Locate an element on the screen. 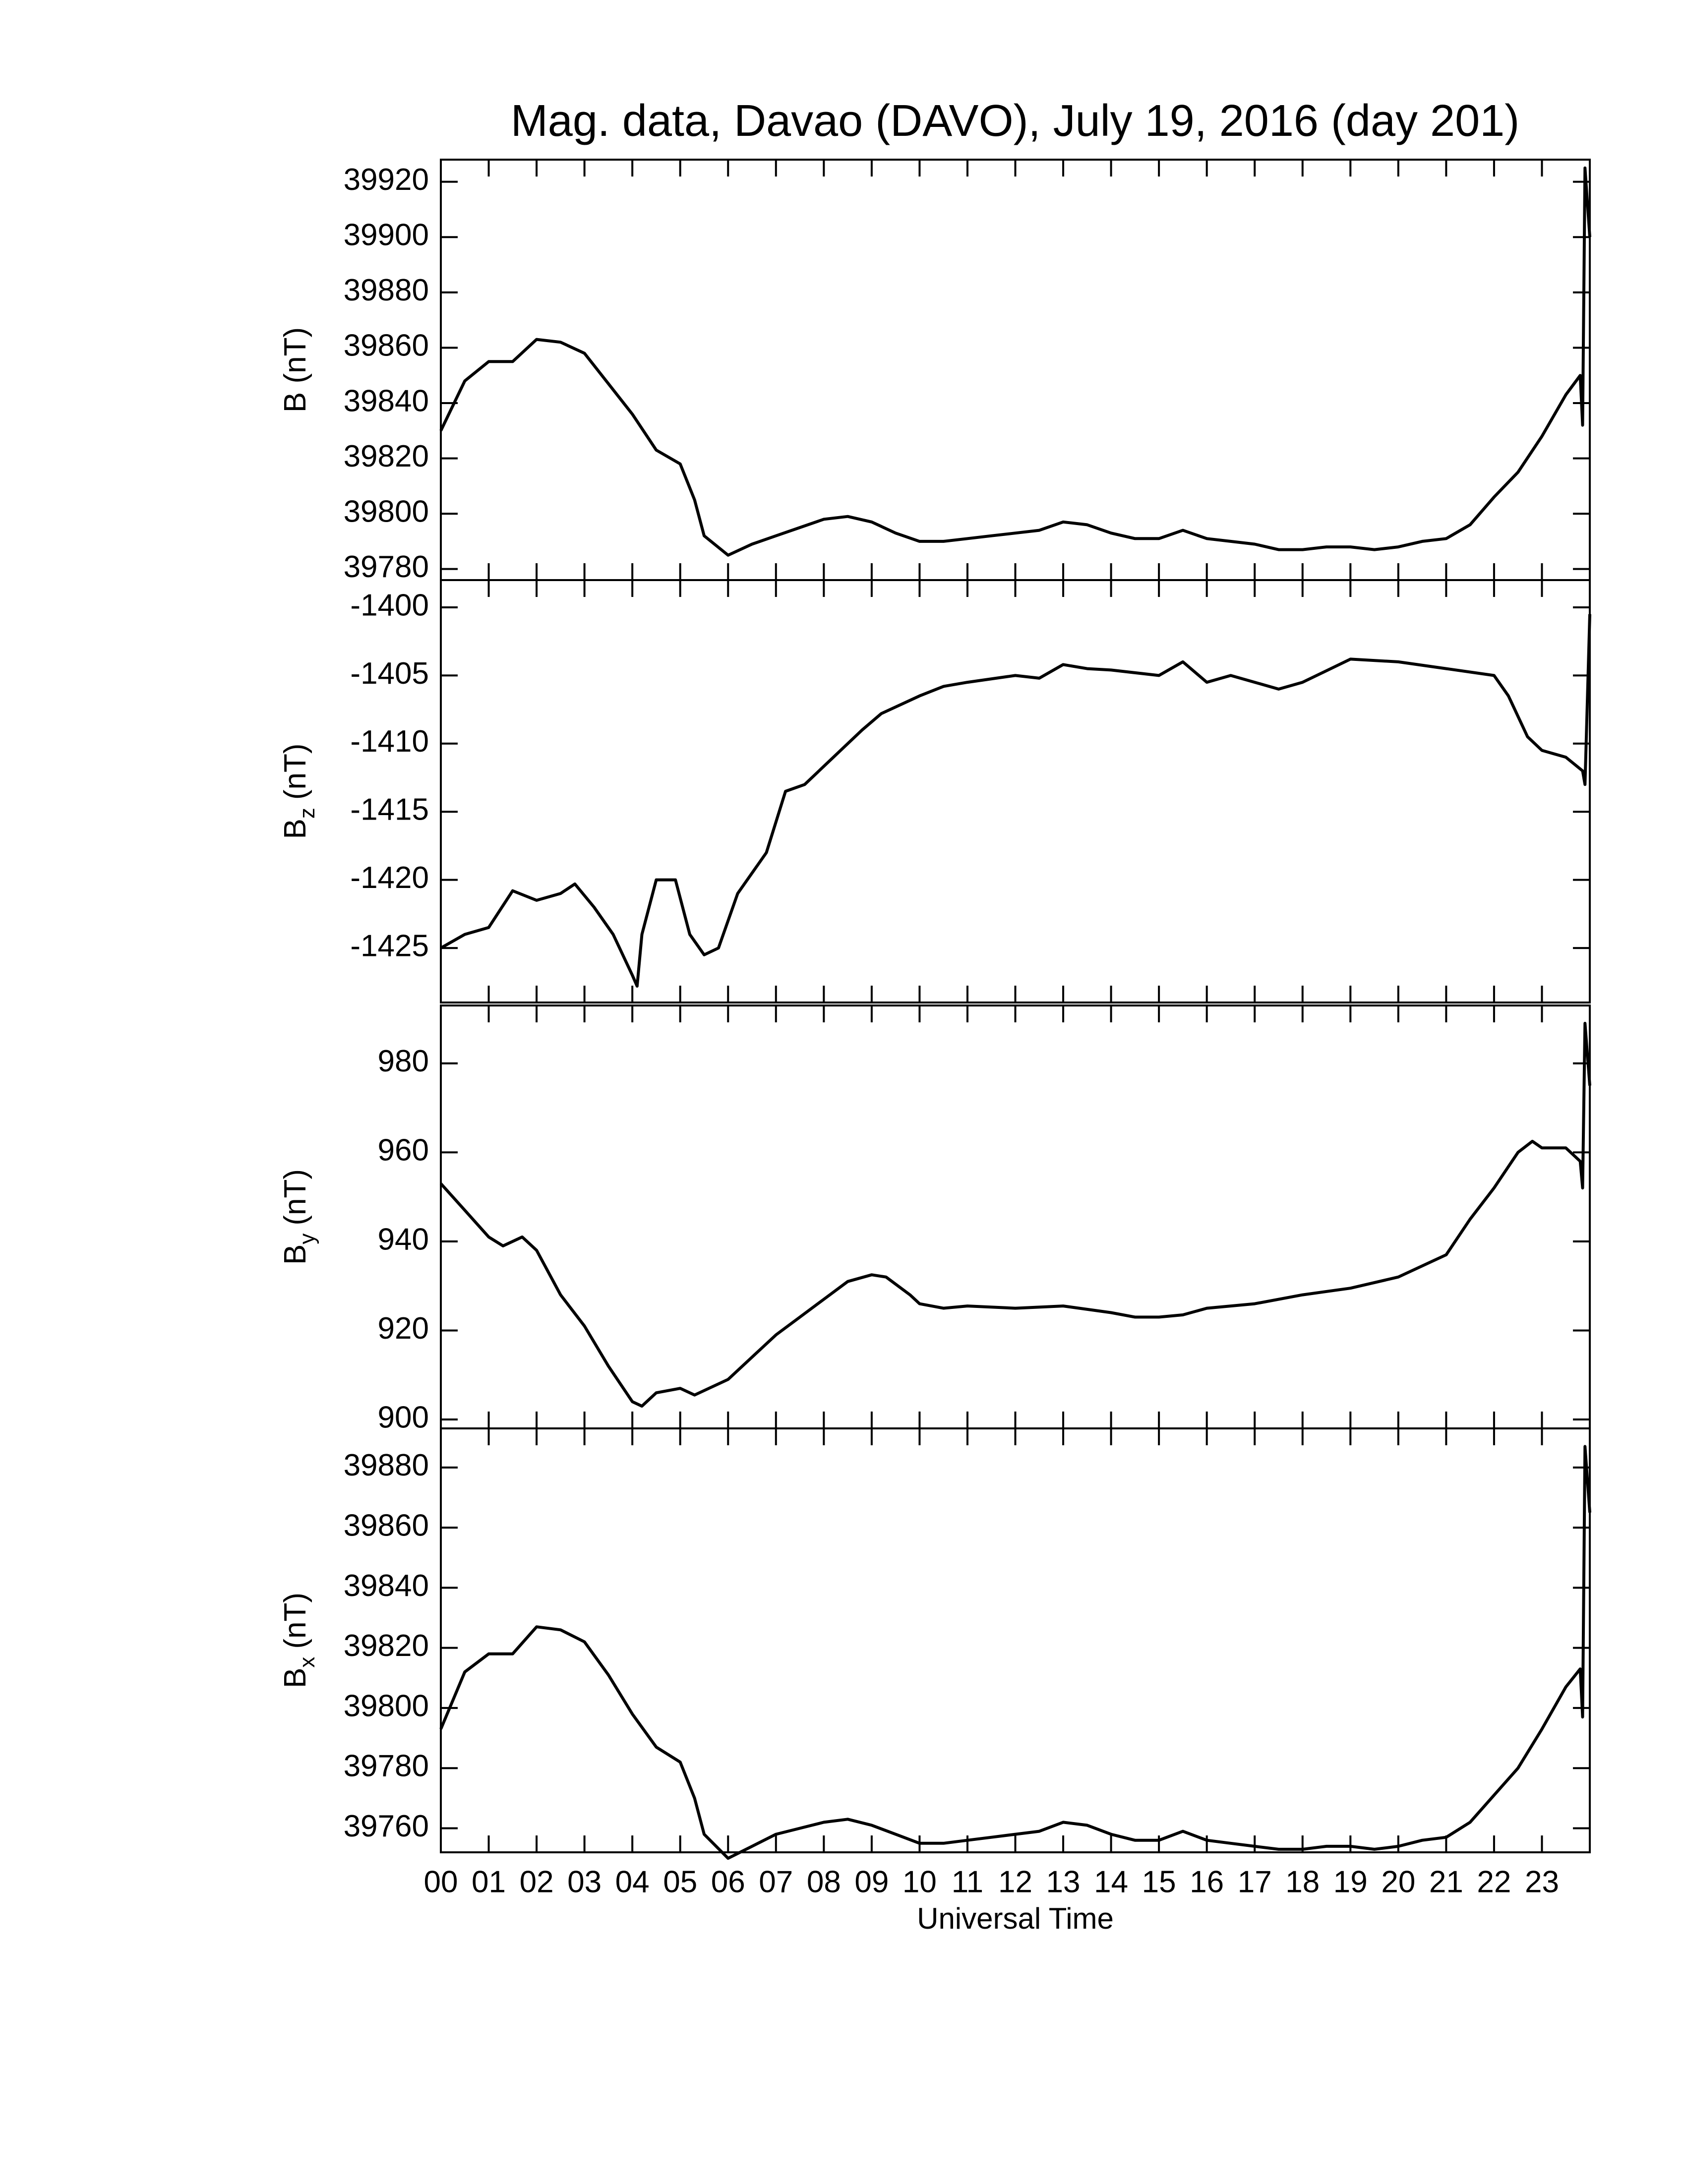  y-tick-label: -1425 is located at coordinates (390, 946).